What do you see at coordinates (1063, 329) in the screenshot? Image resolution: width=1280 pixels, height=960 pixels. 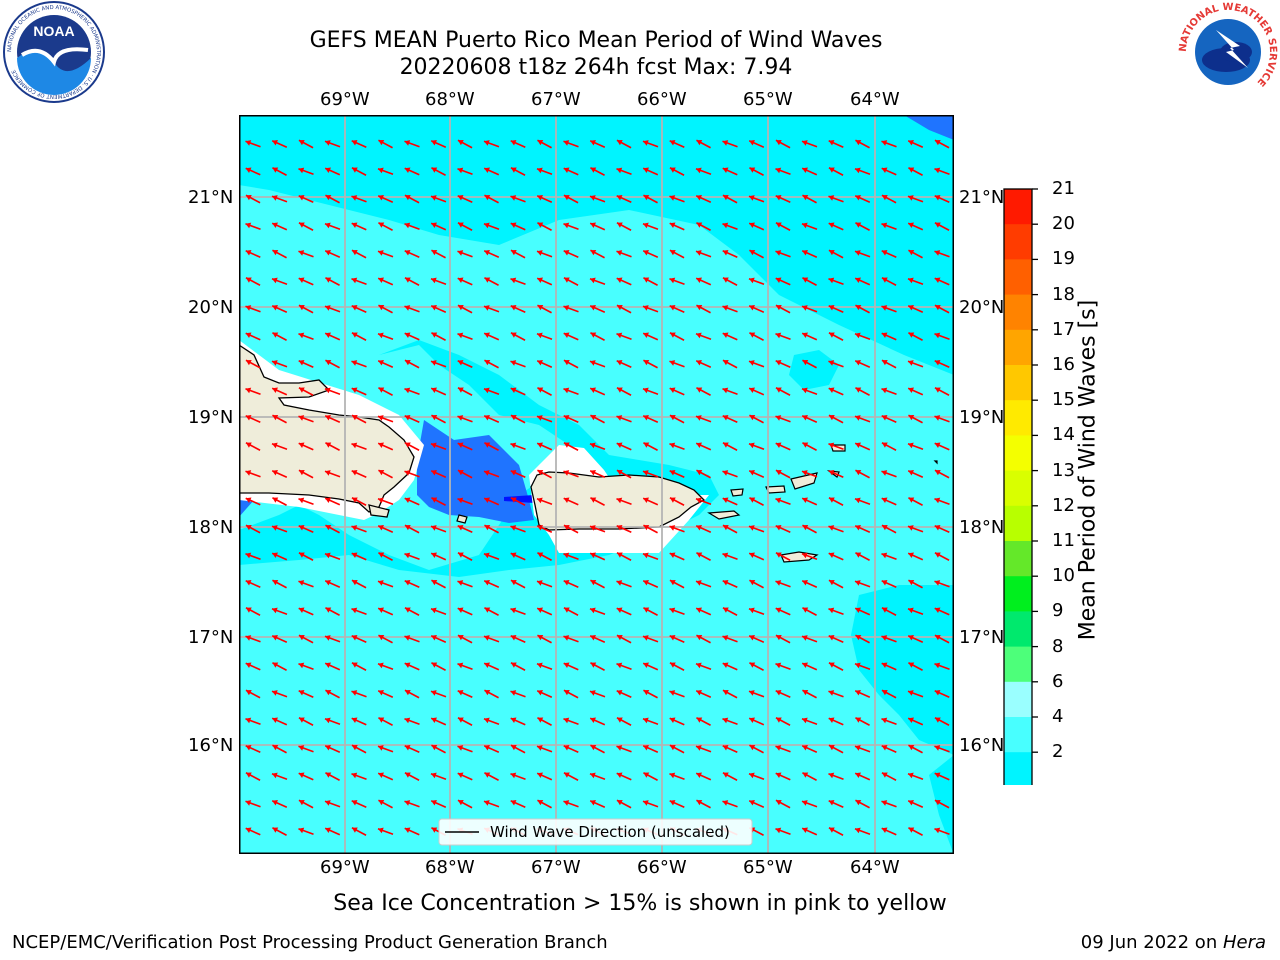 I see `colorbar-label: 17` at bounding box center [1063, 329].